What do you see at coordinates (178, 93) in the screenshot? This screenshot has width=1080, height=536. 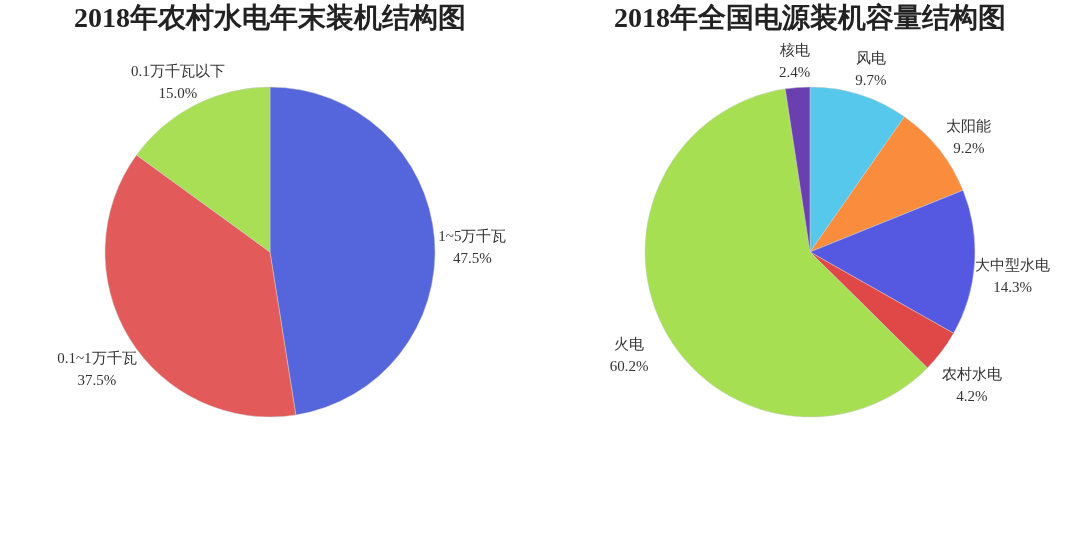 I see `data-label: 15.0%` at bounding box center [178, 93].